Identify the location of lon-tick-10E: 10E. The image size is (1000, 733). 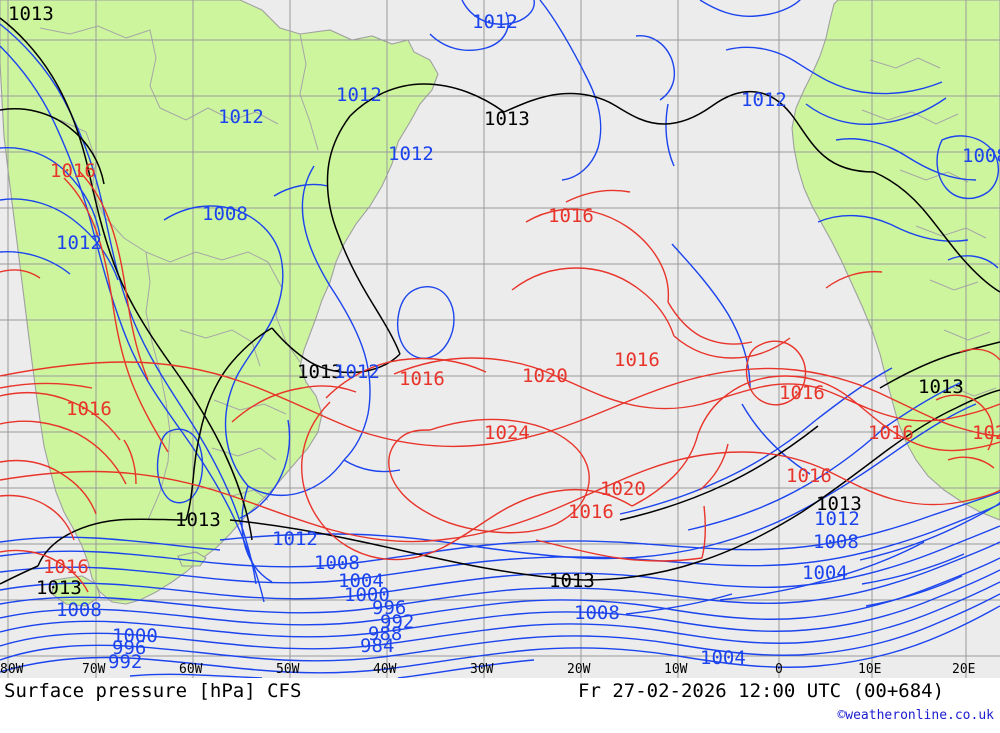
(870, 669).